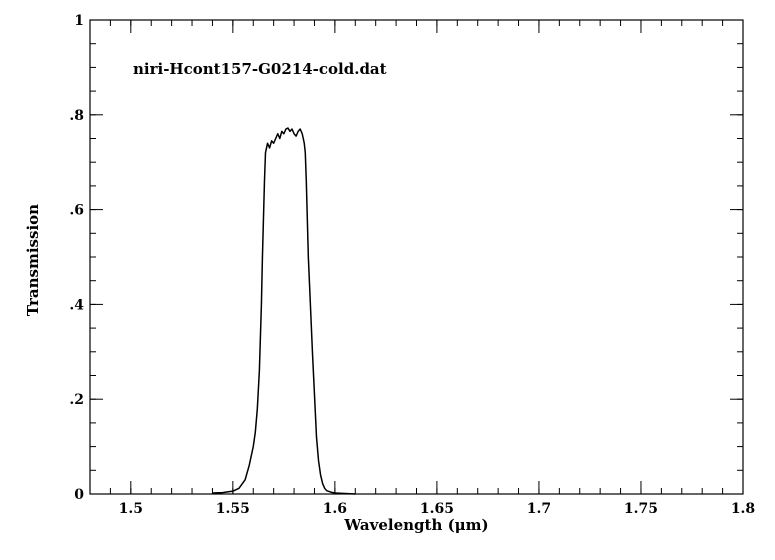 Image resolution: width=775 pixels, height=560 pixels. Describe the element at coordinates (76, 116) in the screenshot. I see `y-tick-label: .8` at that location.